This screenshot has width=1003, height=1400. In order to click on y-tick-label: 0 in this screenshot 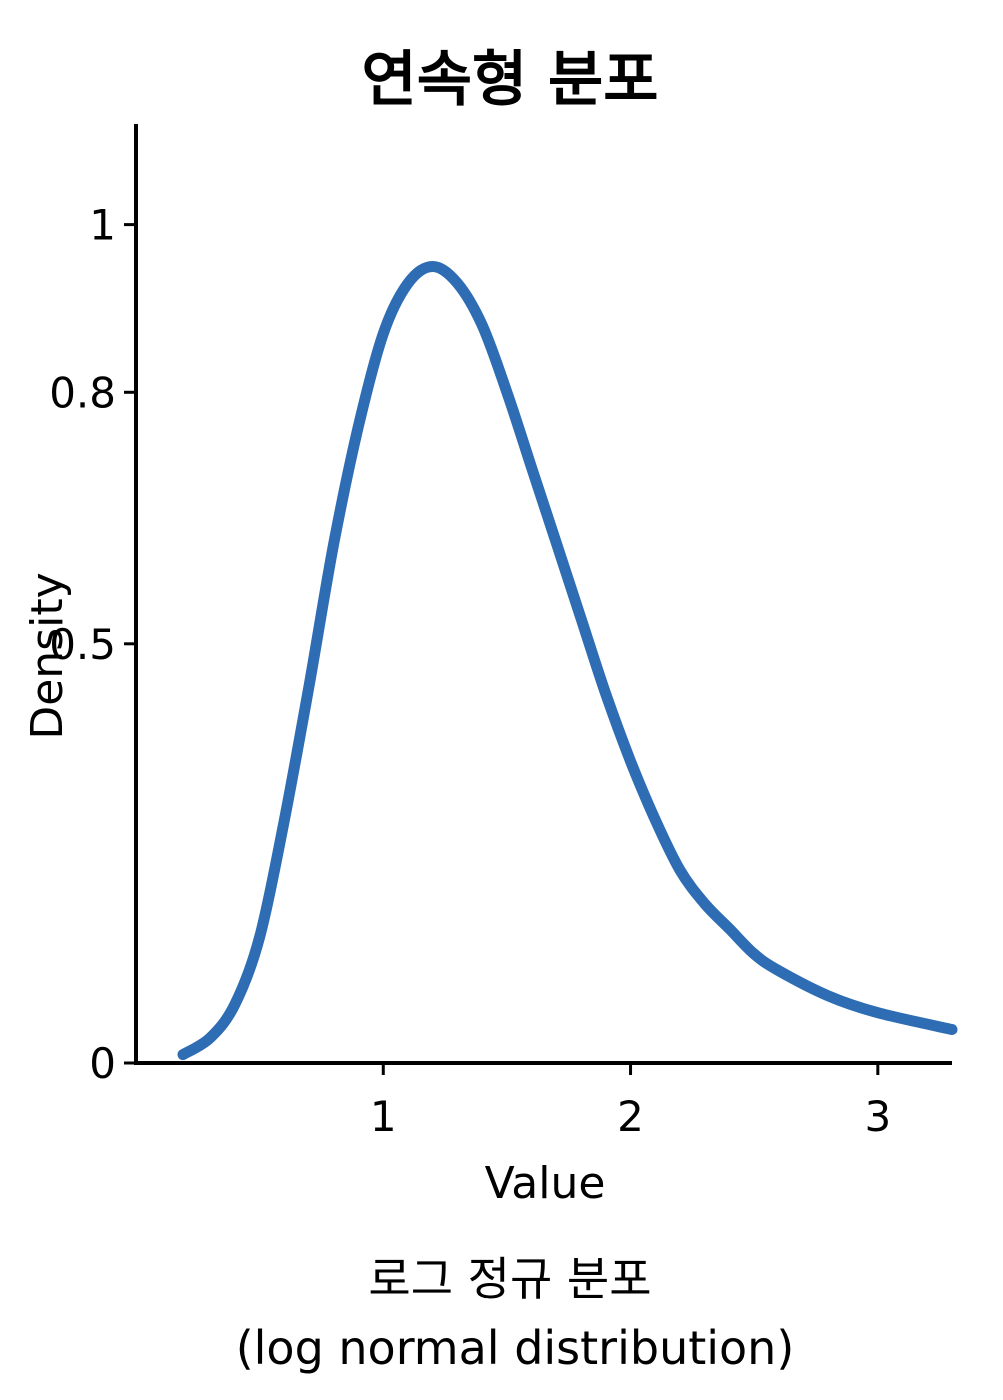, I will do `click(102, 1063)`.